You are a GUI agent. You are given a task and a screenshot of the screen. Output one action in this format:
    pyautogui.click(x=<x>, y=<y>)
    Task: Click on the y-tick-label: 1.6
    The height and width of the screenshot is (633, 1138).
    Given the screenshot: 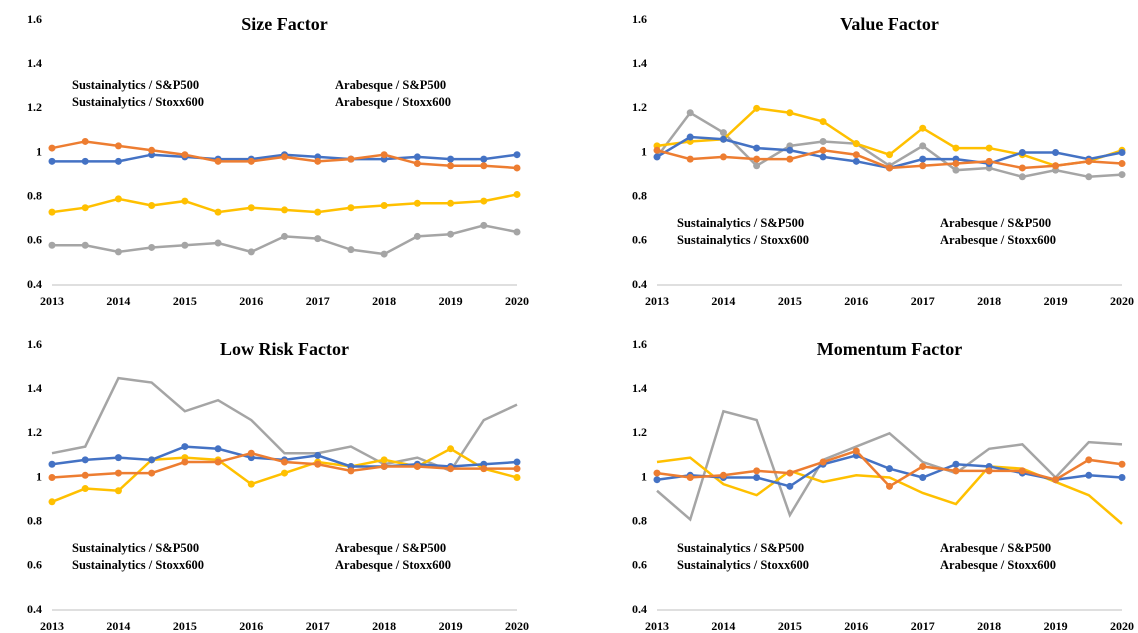 What is the action you would take?
    pyautogui.click(x=34, y=19)
    